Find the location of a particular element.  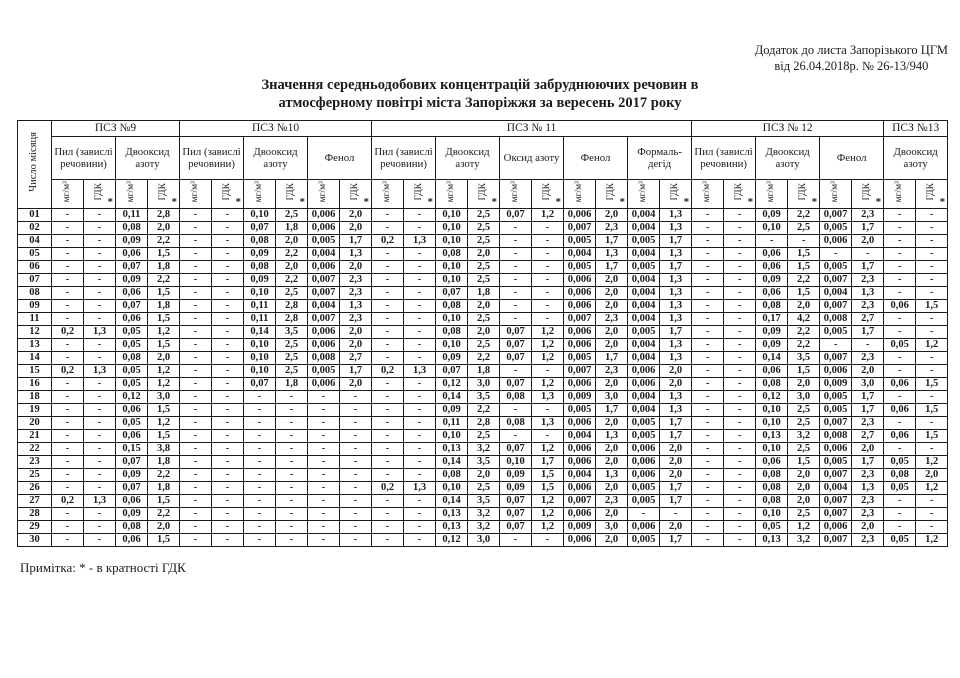

value-cell: 3,5 is located at coordinates (484, 462).